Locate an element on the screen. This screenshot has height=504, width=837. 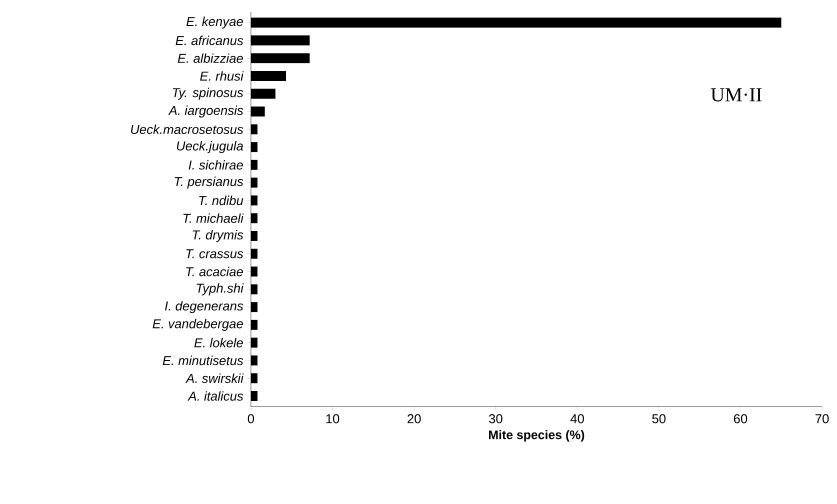
y-tick-label: E. lokele is located at coordinates (218, 343).